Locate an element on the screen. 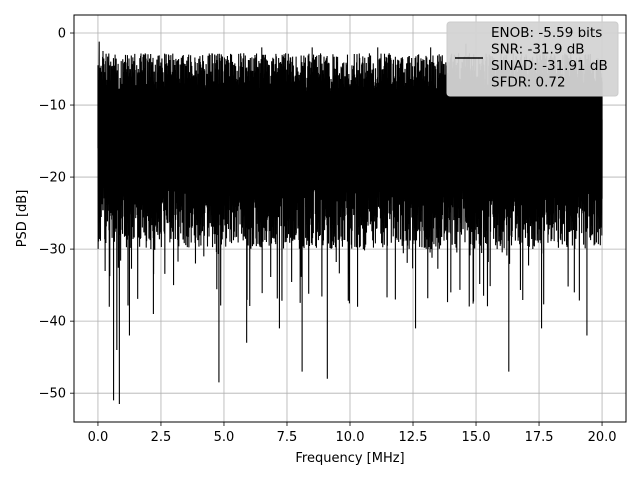 Image resolution: width=640 pixels, height=480 pixels. x-tick-label: 17.5 is located at coordinates (539, 437).